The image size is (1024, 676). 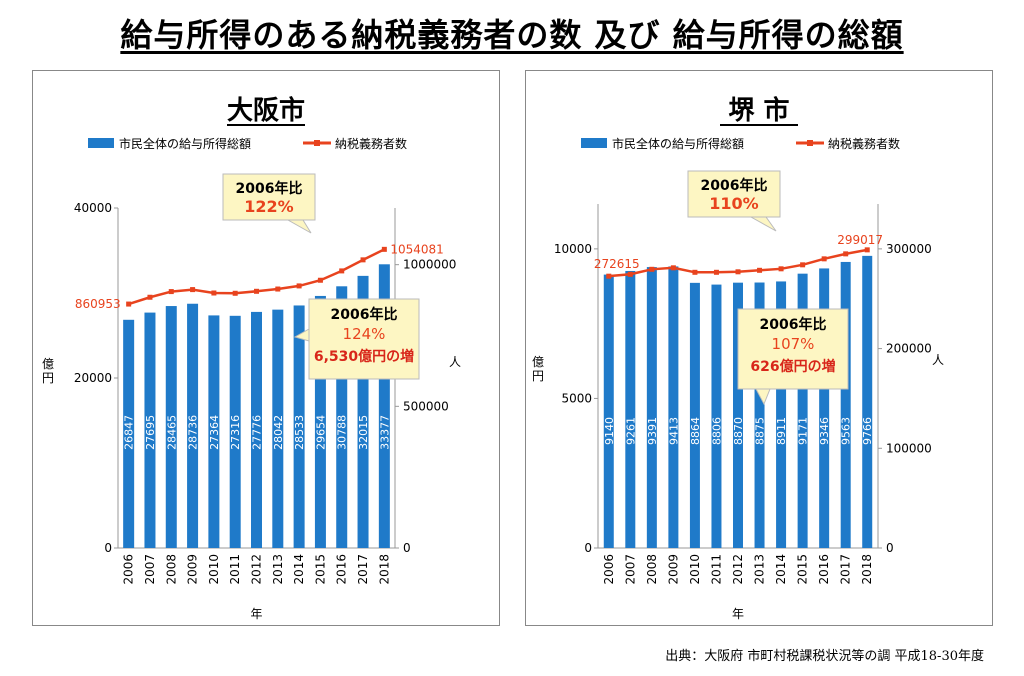 I want to click on bar-value-label: 28042, so click(x=278, y=432).